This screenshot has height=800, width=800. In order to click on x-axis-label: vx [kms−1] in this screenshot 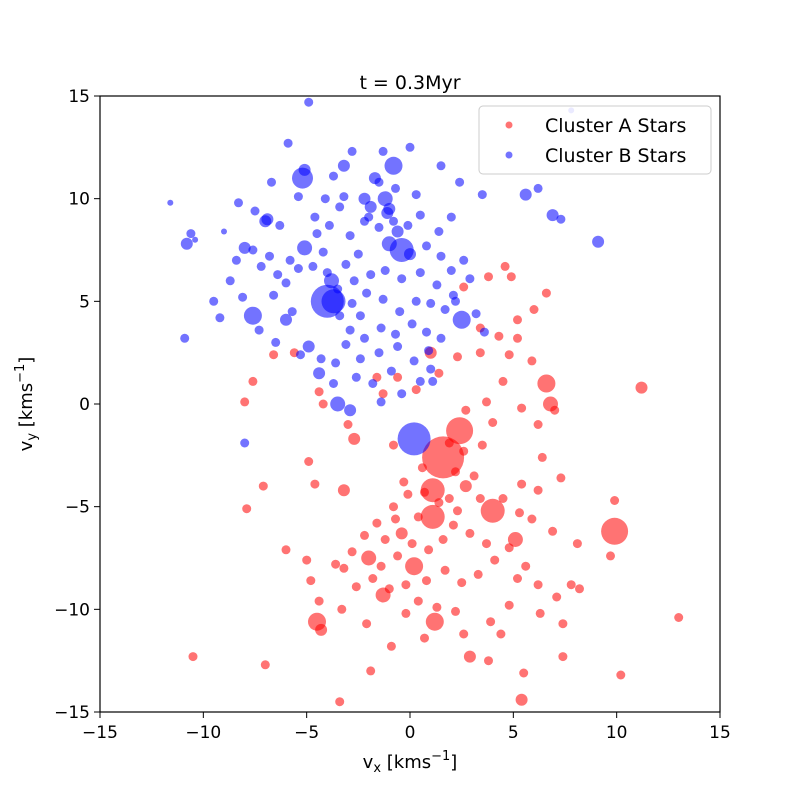, I will do `click(410, 762)`.